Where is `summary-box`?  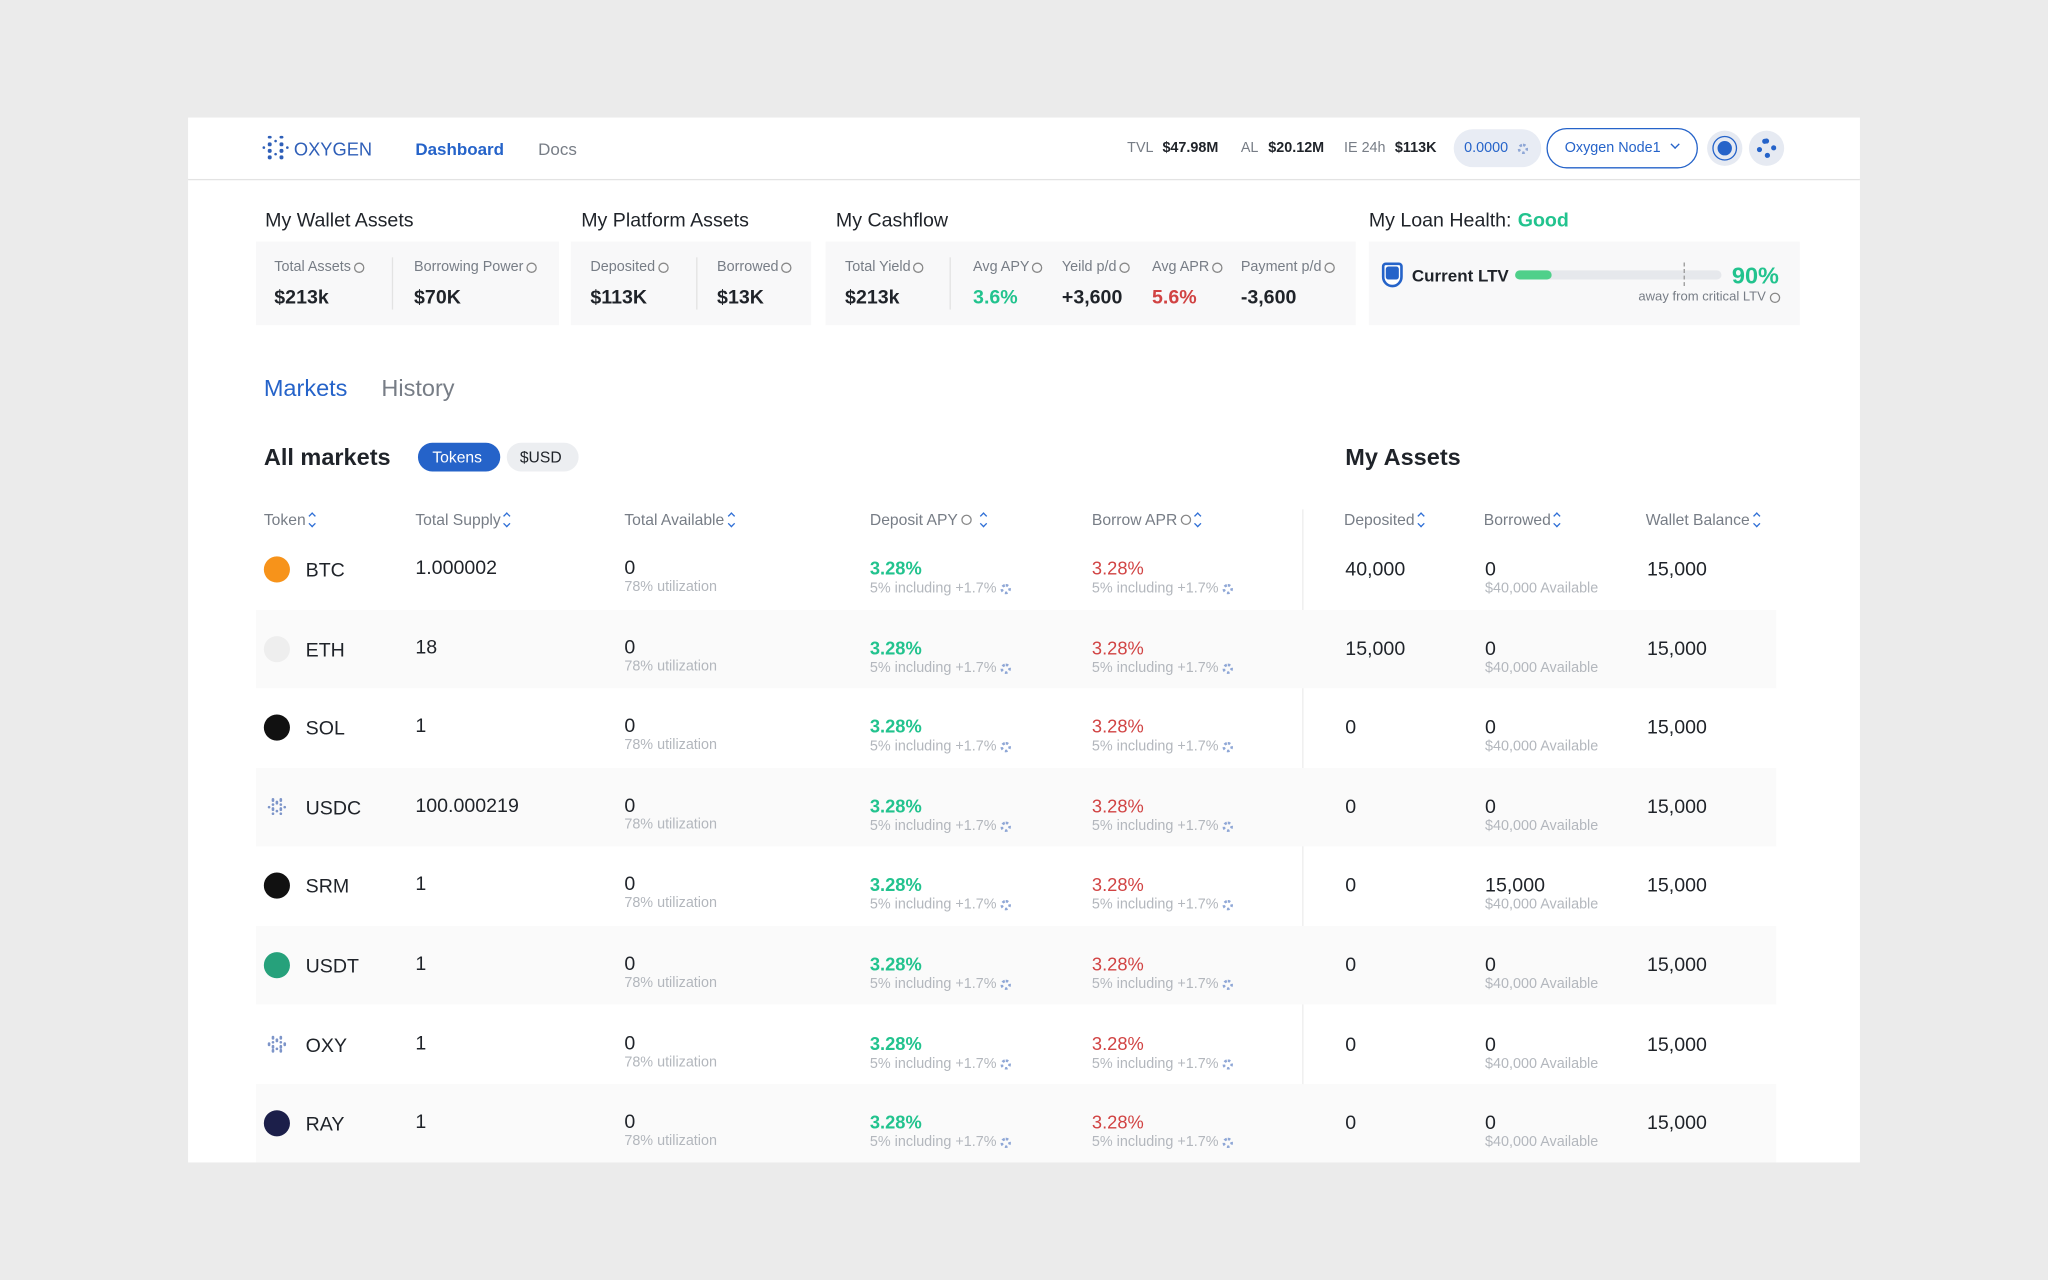
summary-box is located at coordinates (1090, 283).